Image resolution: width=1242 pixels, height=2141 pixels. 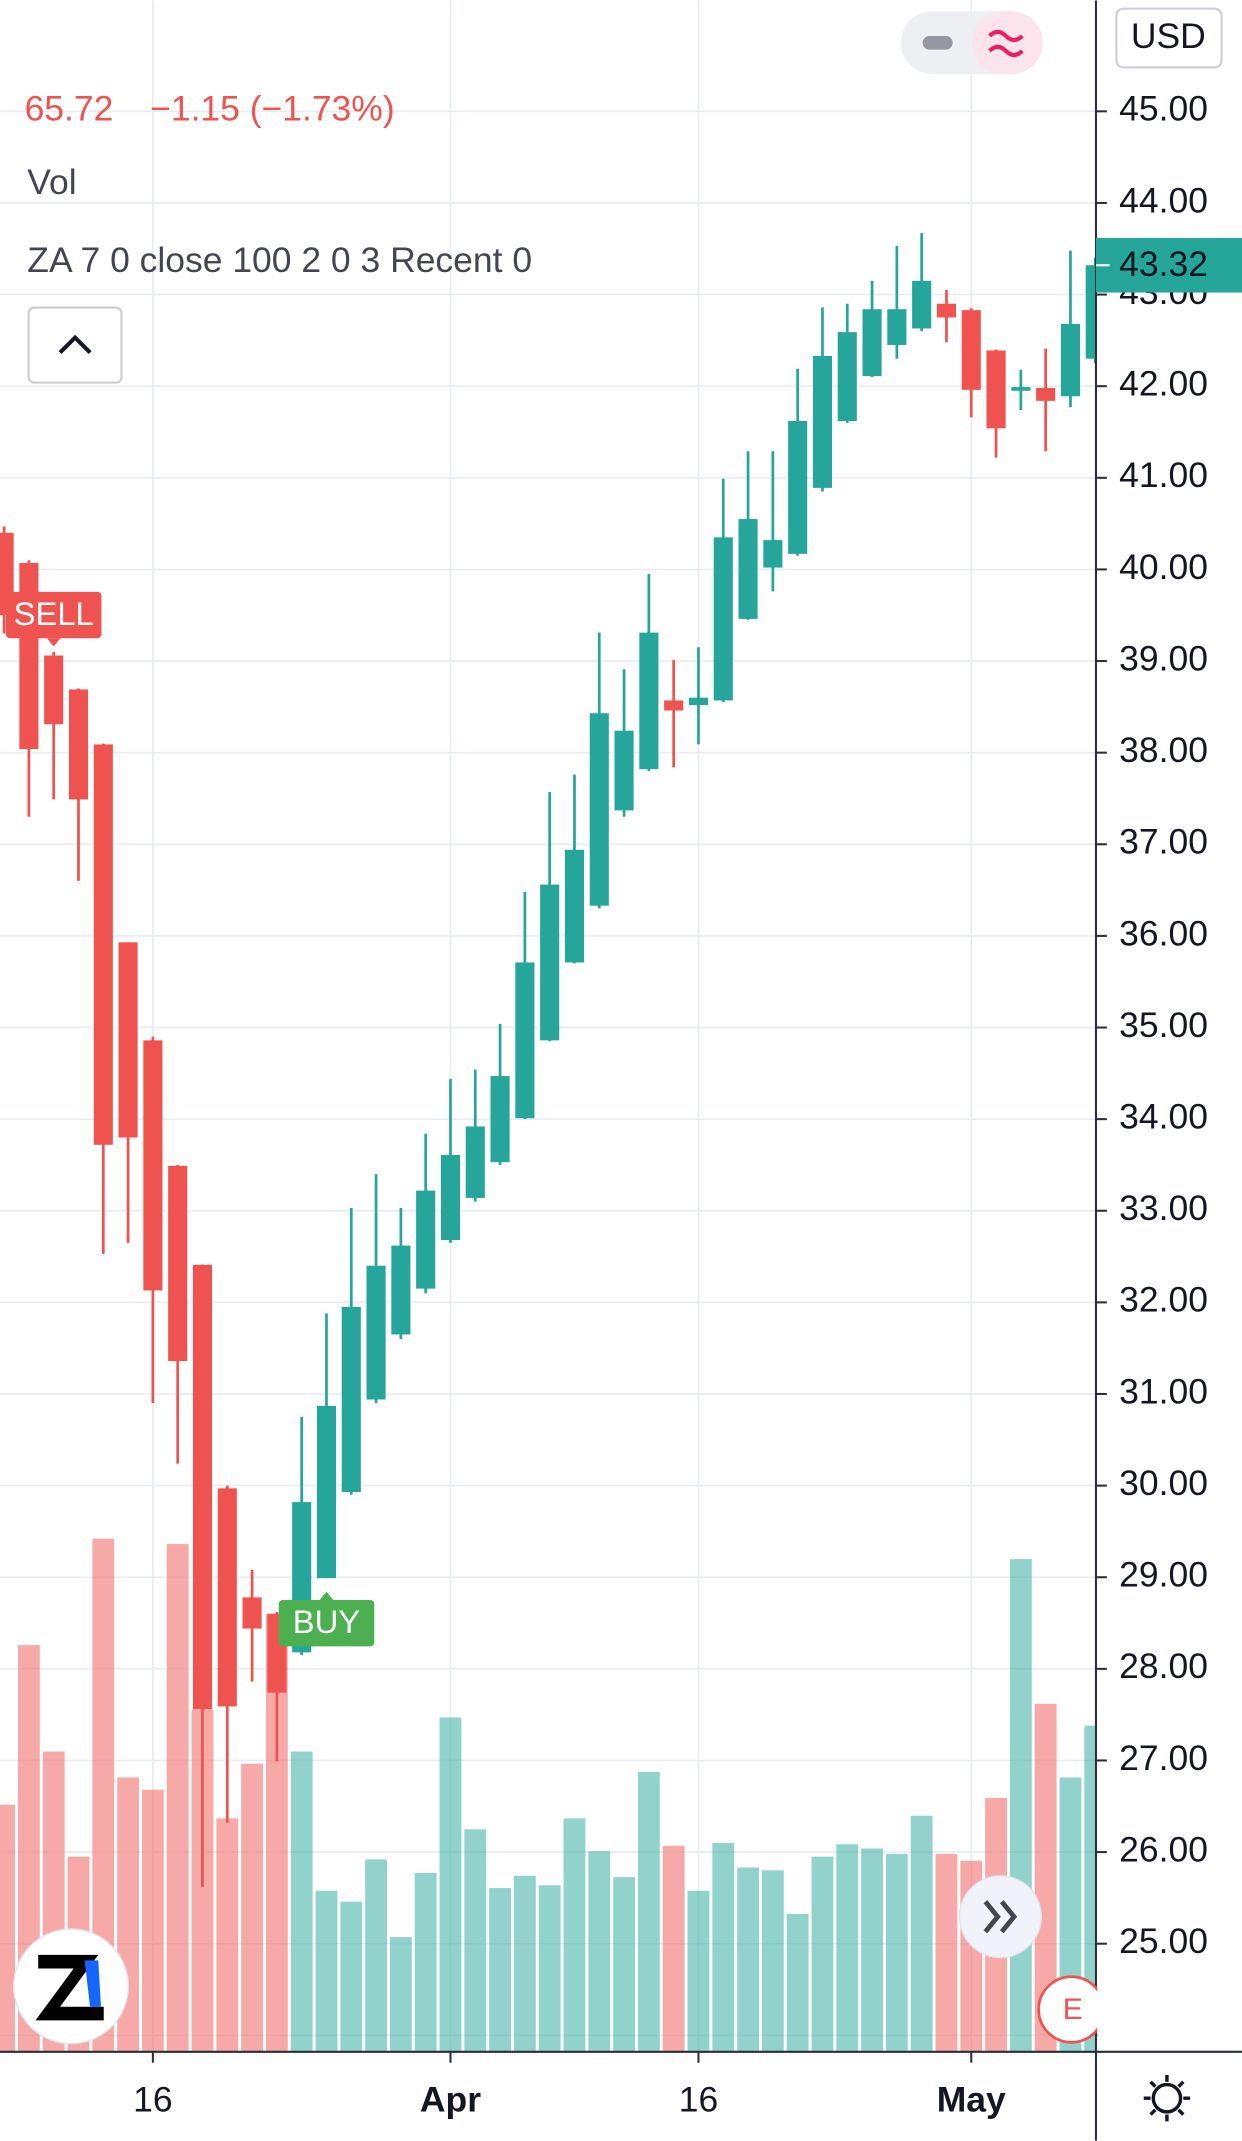 What do you see at coordinates (272, 108) in the screenshot?
I see `legend-change: −1.15 (−1.73%)` at bounding box center [272, 108].